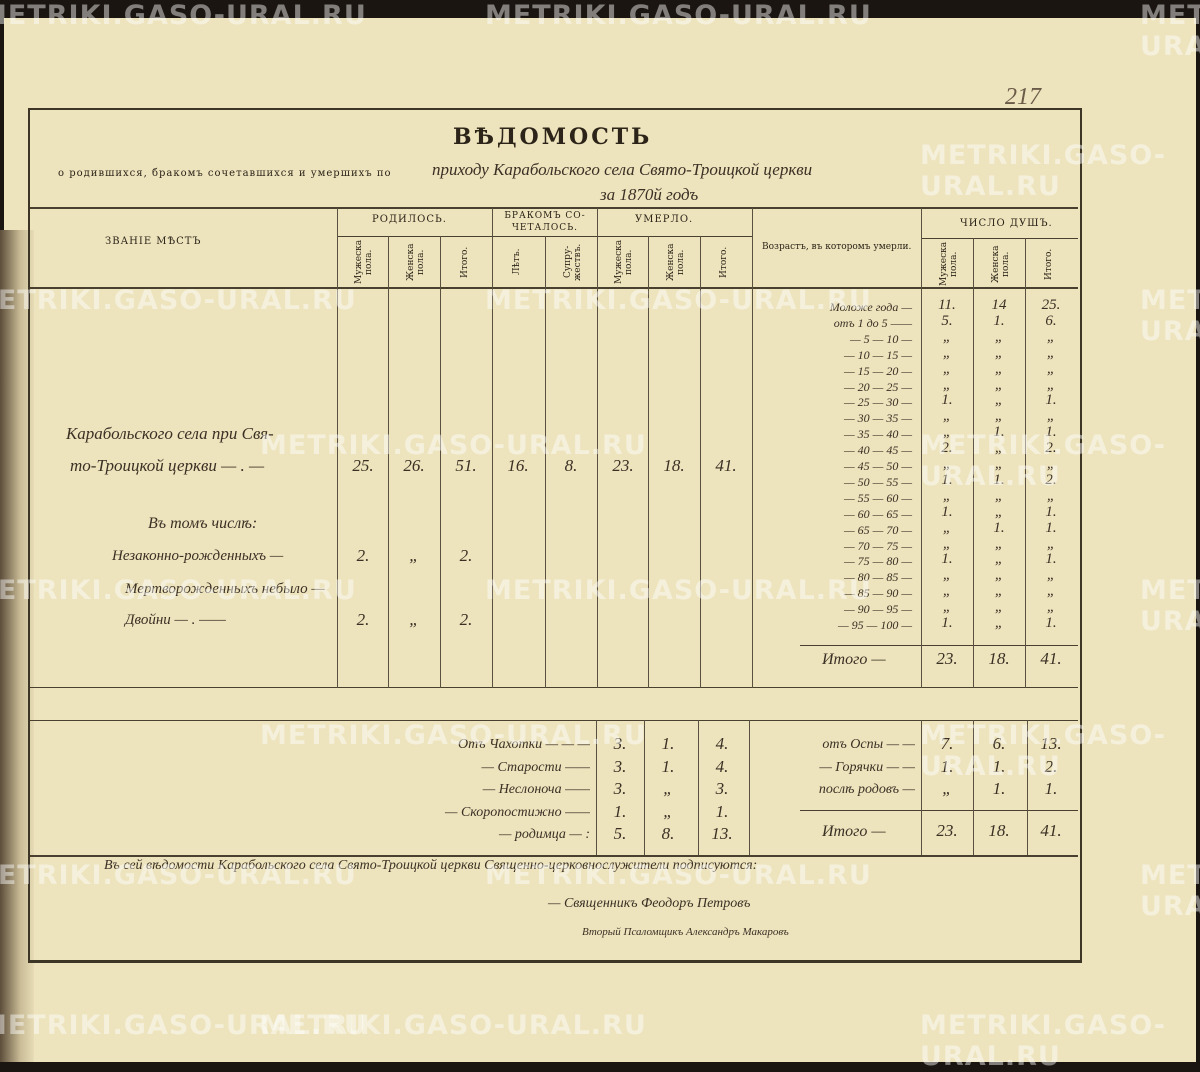 Image resolution: width=1200 pixels, height=1072 pixels. Describe the element at coordinates (536, 767) in the screenshot. I see `cause-label: — Старости ——` at that location.